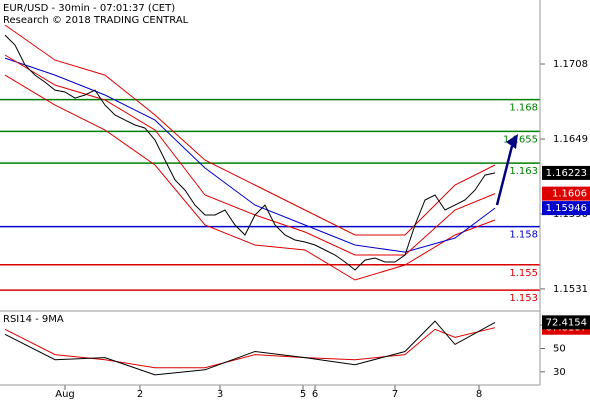 The image size is (590, 400). I want to click on level-label: 1.158, so click(523, 235).